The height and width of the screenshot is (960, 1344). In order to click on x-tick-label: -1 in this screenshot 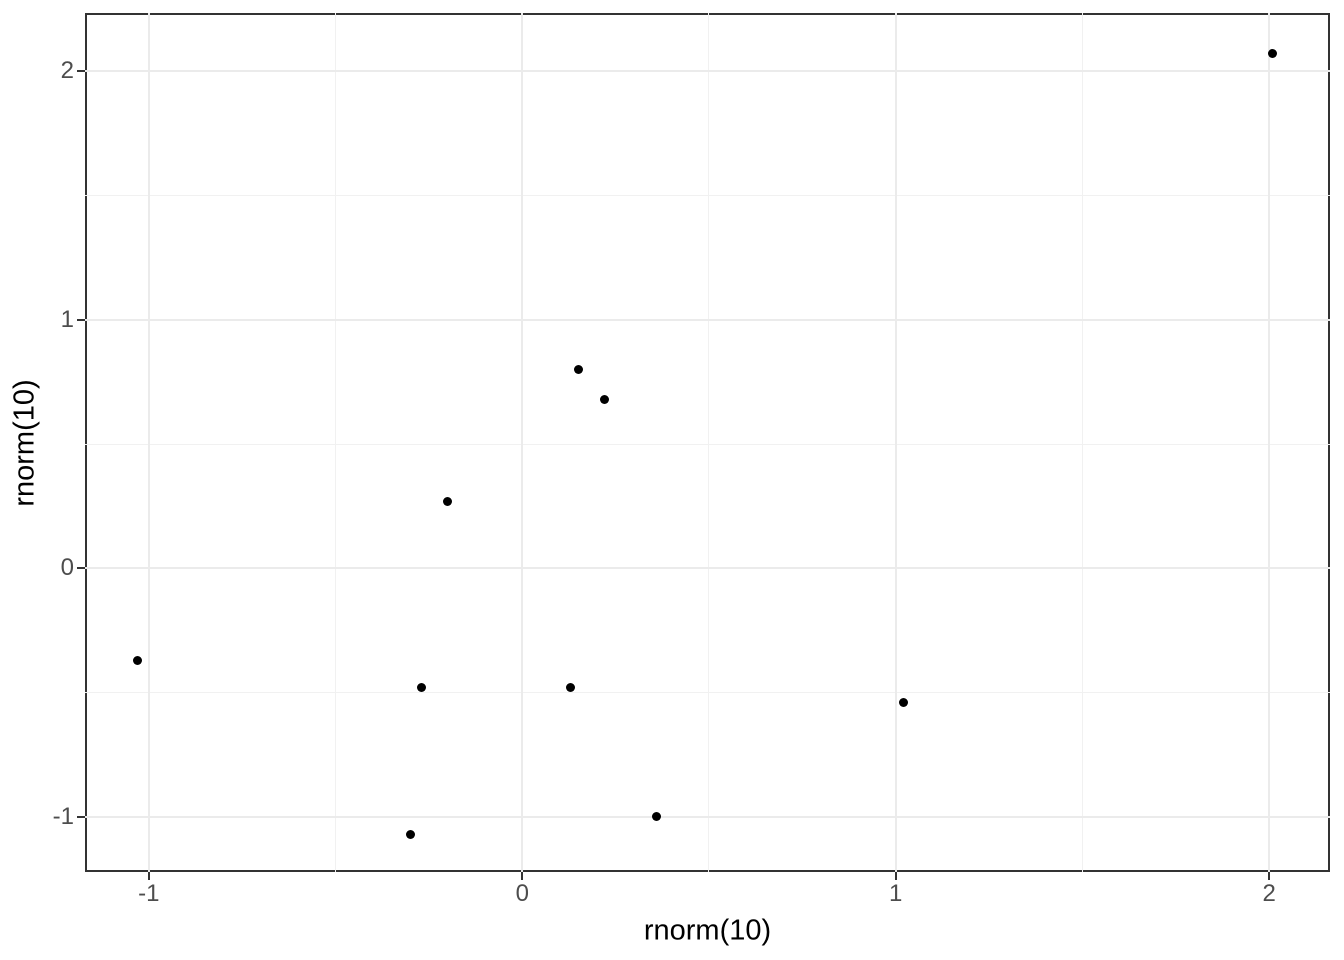, I will do `click(149, 893)`.